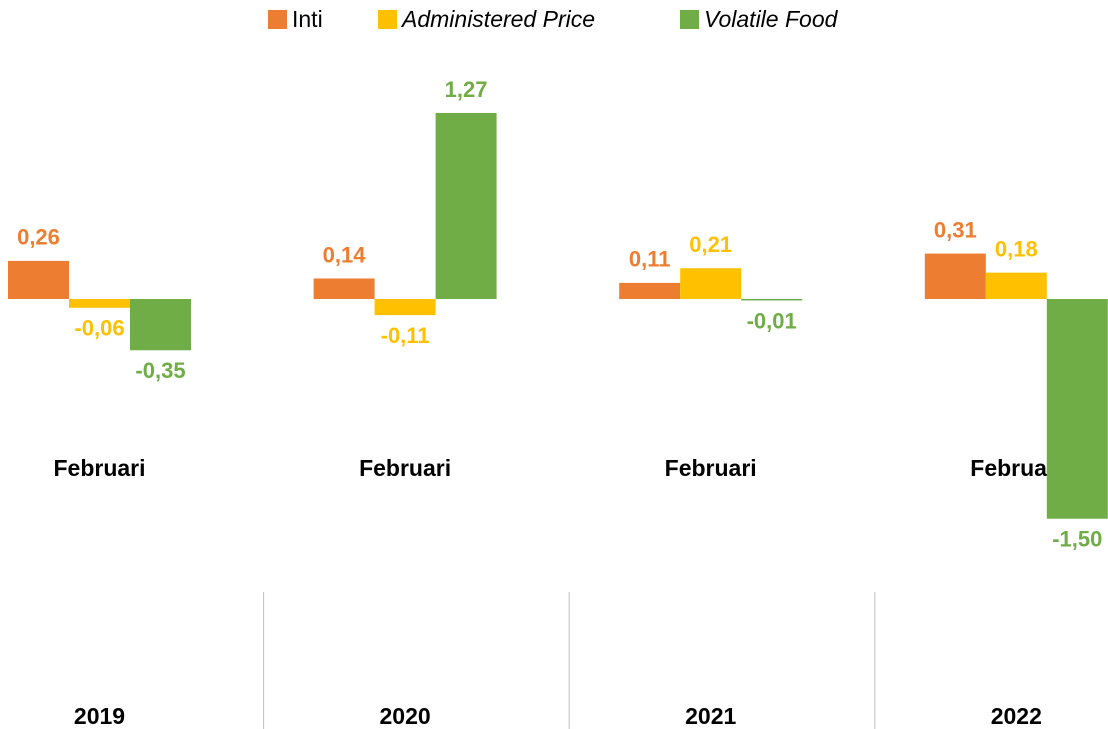  I want to click on x-tick-label: 2019, so click(99, 716).